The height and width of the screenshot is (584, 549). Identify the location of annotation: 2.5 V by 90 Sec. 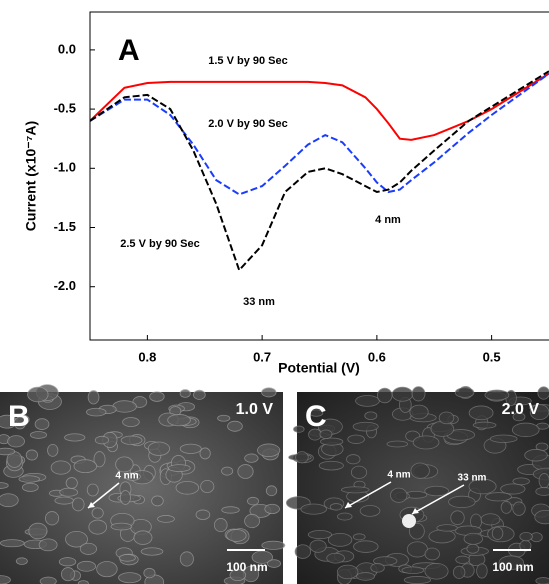
(160, 244).